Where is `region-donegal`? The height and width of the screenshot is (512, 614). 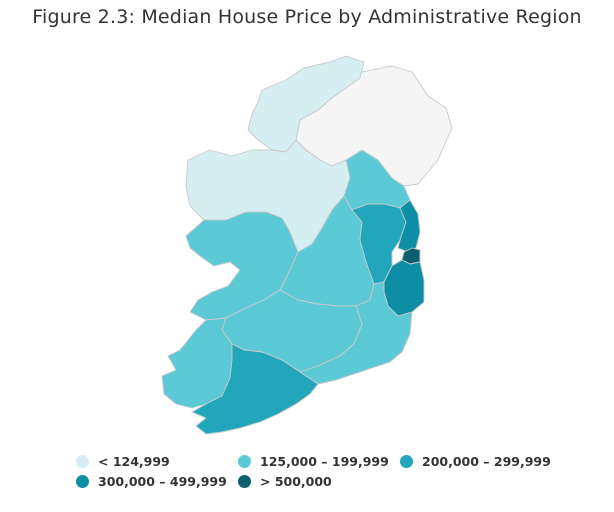 region-donegal is located at coordinates (306, 104).